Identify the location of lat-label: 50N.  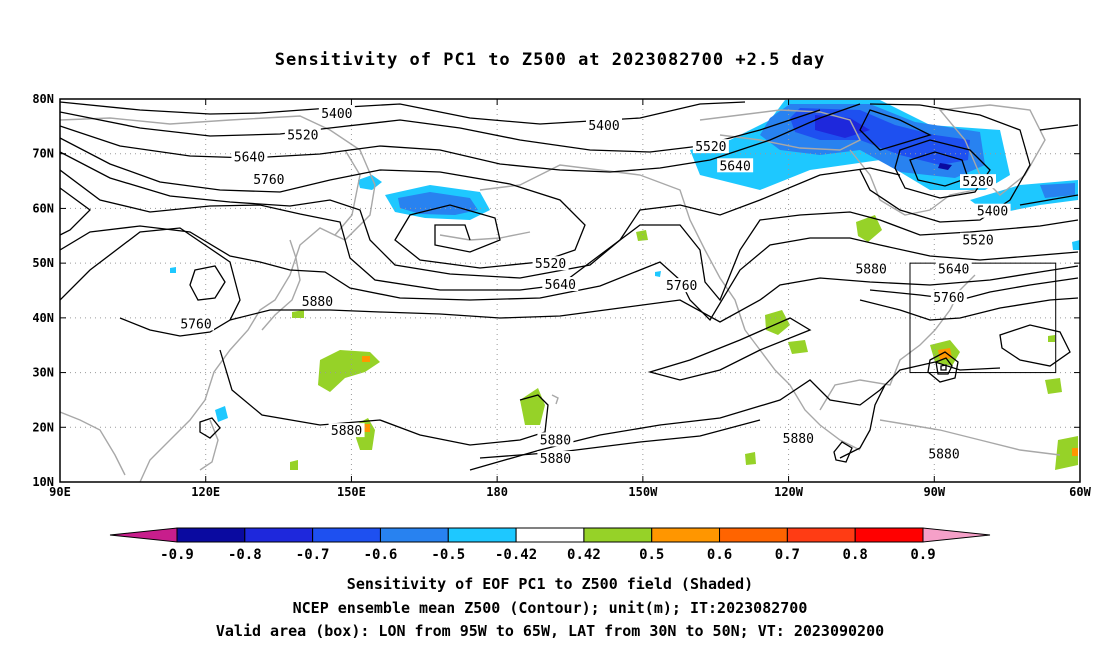
(43, 263).